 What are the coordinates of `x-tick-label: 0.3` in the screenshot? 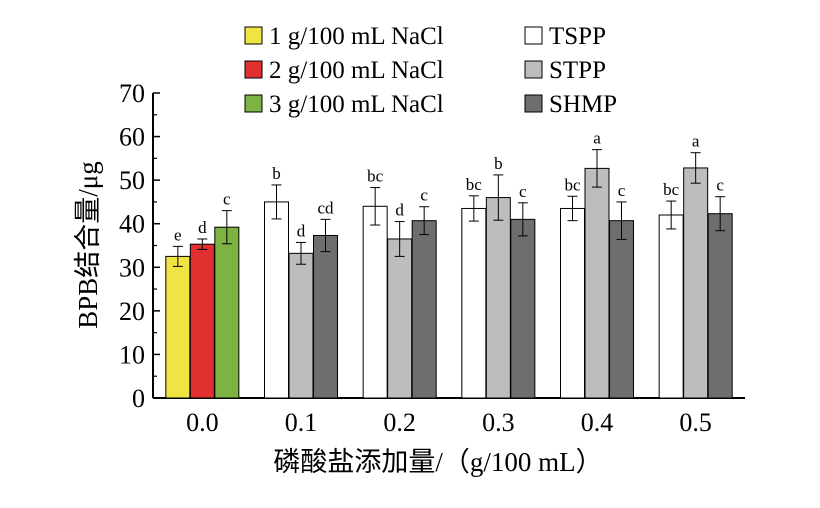 It's located at (498, 422).